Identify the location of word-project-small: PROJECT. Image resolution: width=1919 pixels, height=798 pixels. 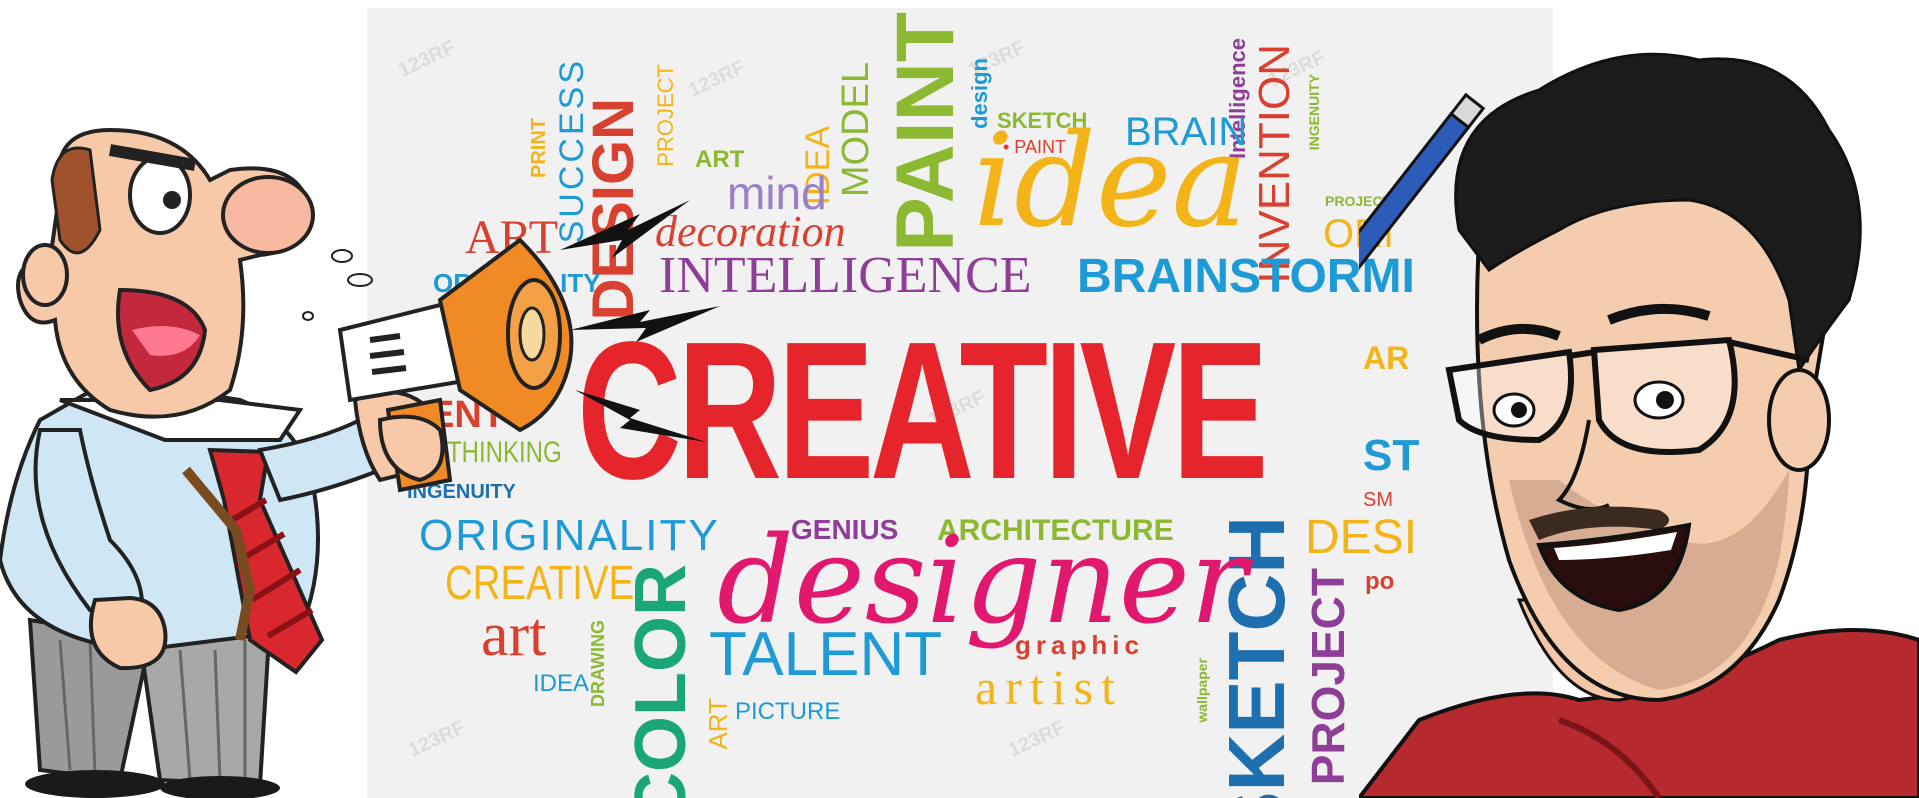
(1358, 201).